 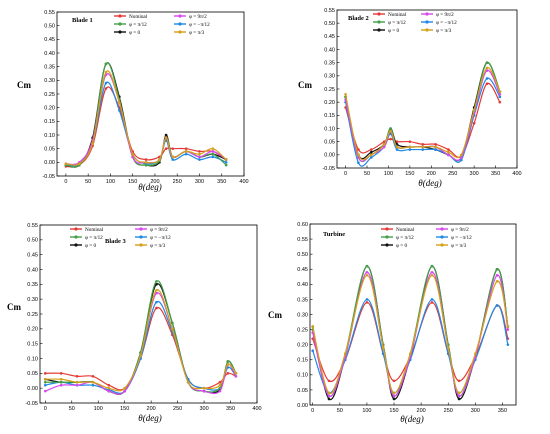 I want to click on y-tick-label: 0.15, so click(x=329, y=116).